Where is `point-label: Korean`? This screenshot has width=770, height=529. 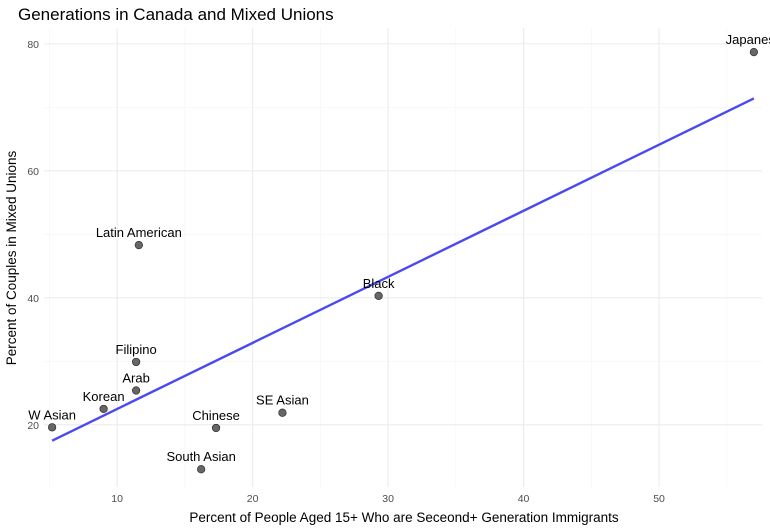 point-label: Korean is located at coordinates (104, 396).